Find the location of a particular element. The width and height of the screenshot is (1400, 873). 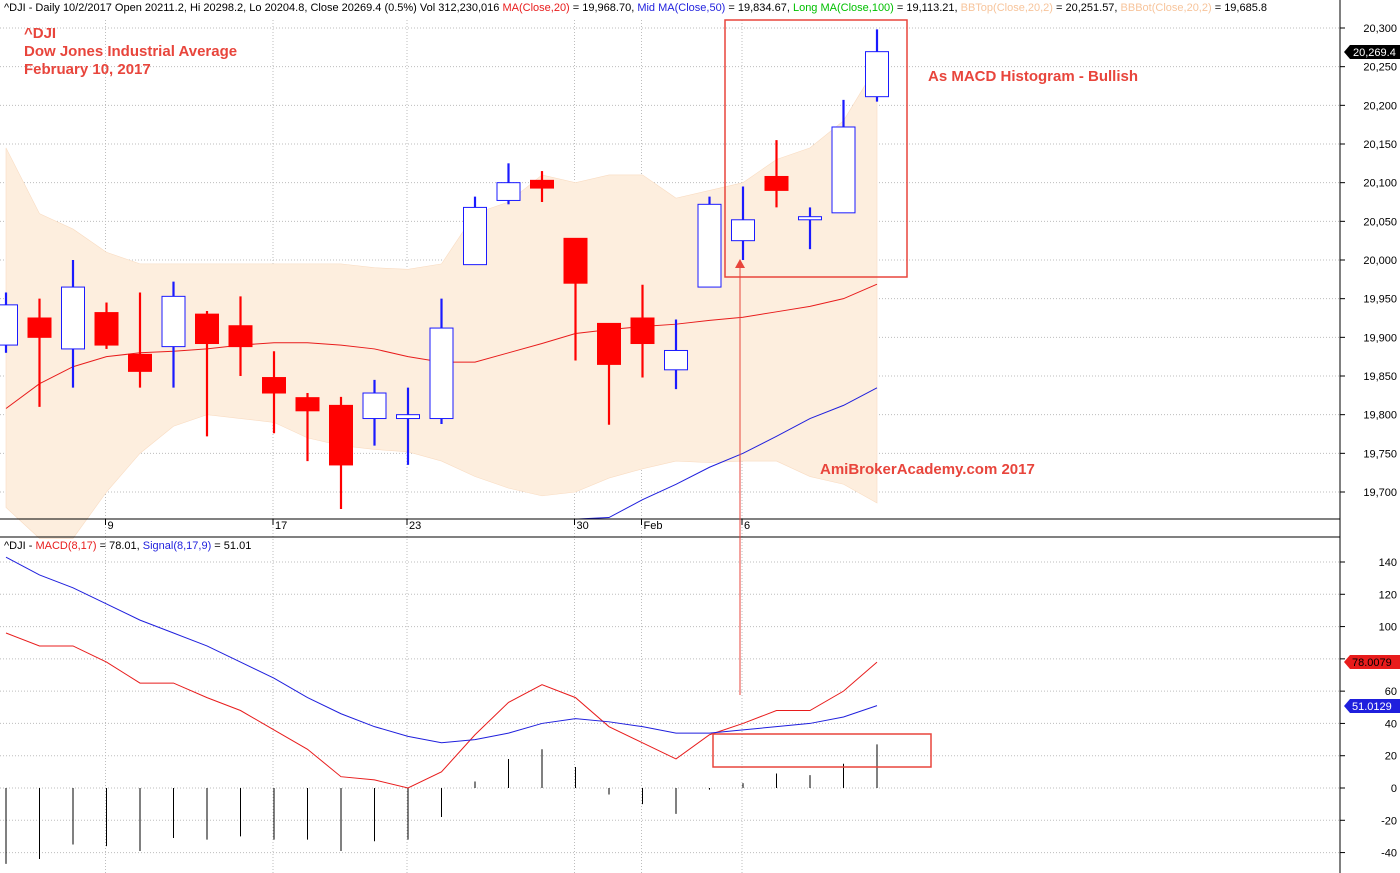

header-segment-0: ^DJI - is located at coordinates (19, 546).